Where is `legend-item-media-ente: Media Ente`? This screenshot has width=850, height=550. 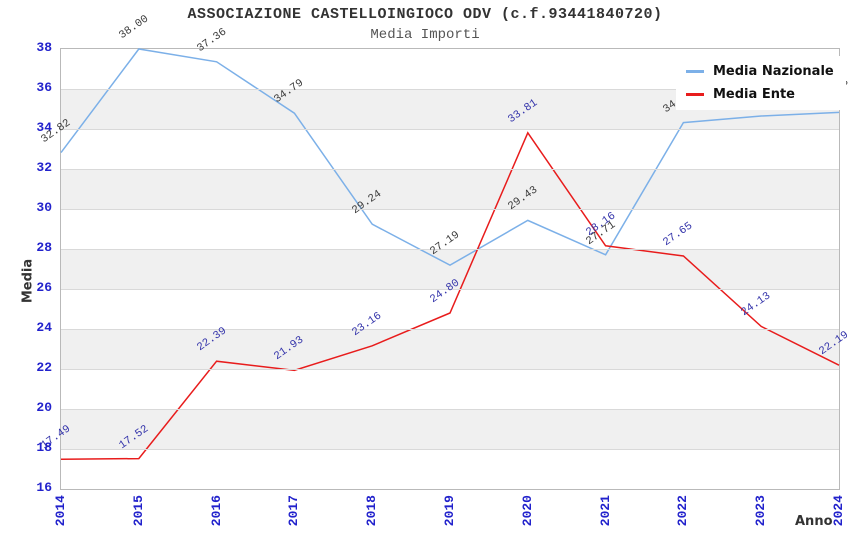 legend-item-media-ente: Media Ente is located at coordinates (760, 94).